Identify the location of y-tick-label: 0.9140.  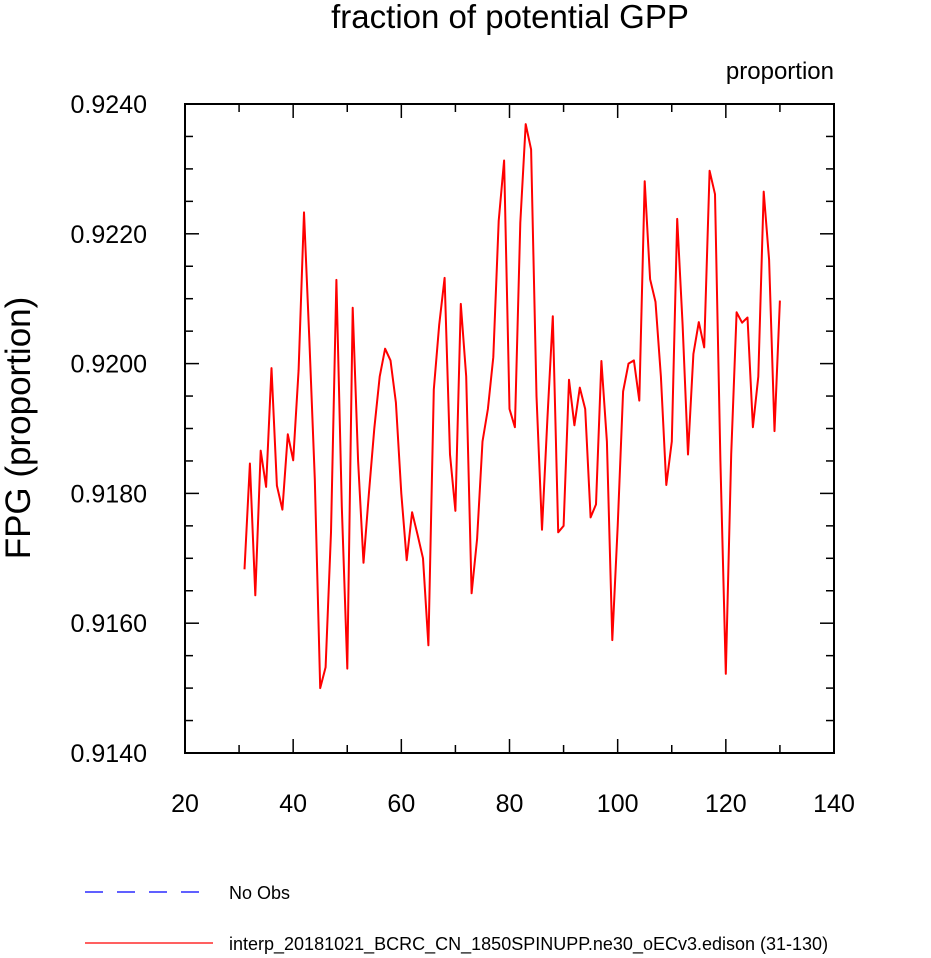
(109, 754).